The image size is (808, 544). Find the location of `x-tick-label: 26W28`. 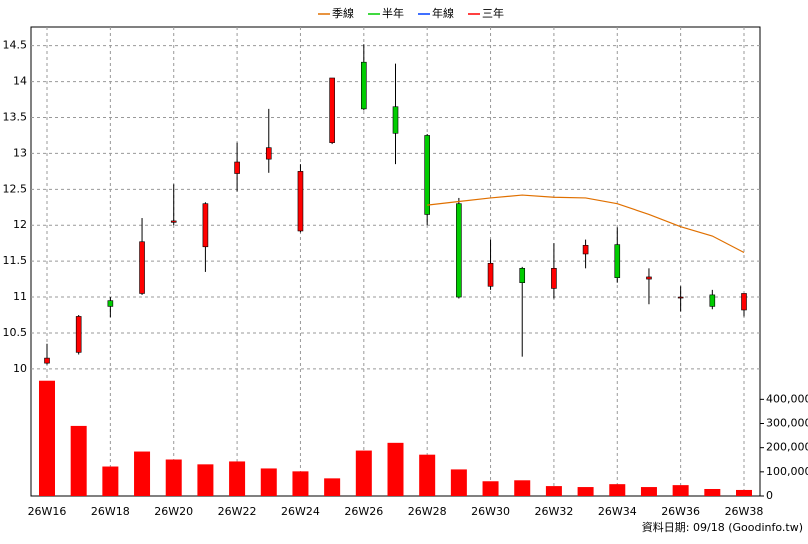

x-tick-label: 26W28 is located at coordinates (427, 511).